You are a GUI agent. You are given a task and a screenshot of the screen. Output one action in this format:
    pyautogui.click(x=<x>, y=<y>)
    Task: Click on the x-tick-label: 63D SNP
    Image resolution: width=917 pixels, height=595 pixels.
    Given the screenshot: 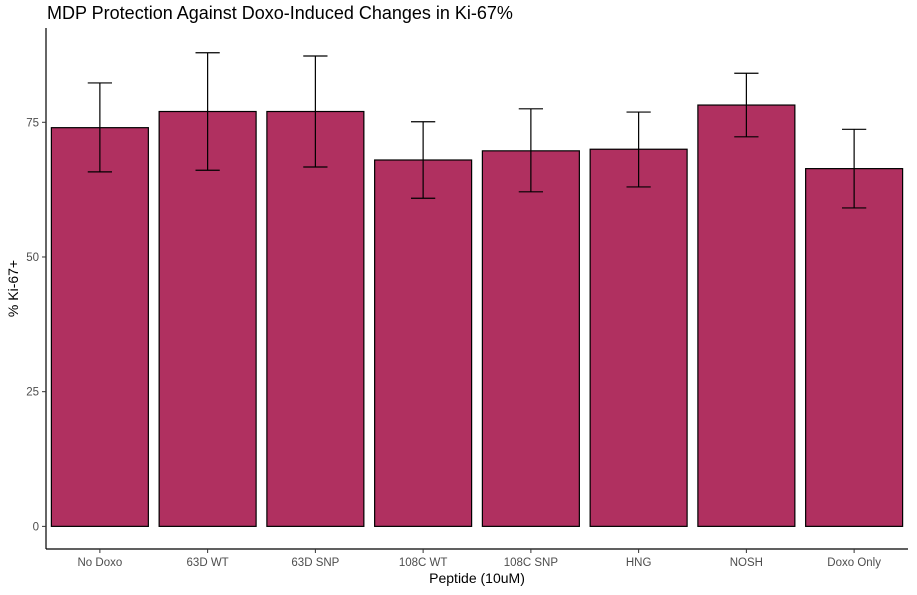 What is the action you would take?
    pyautogui.click(x=315, y=563)
    